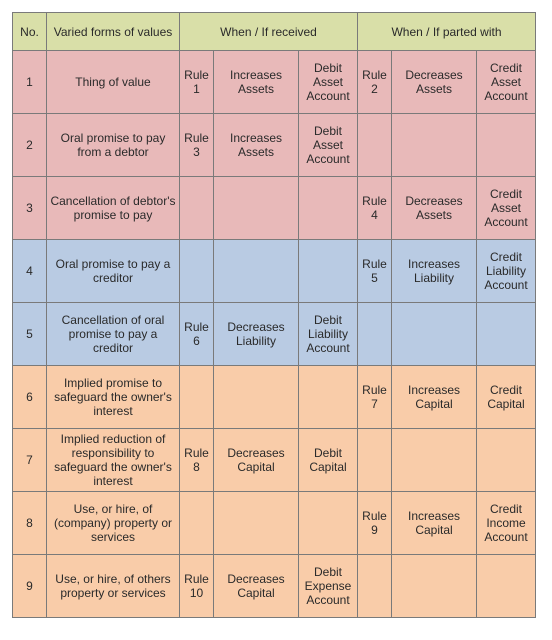 The width and height of the screenshot is (552, 640). What do you see at coordinates (29, 271) in the screenshot?
I see `row-number-cell: 4` at bounding box center [29, 271].